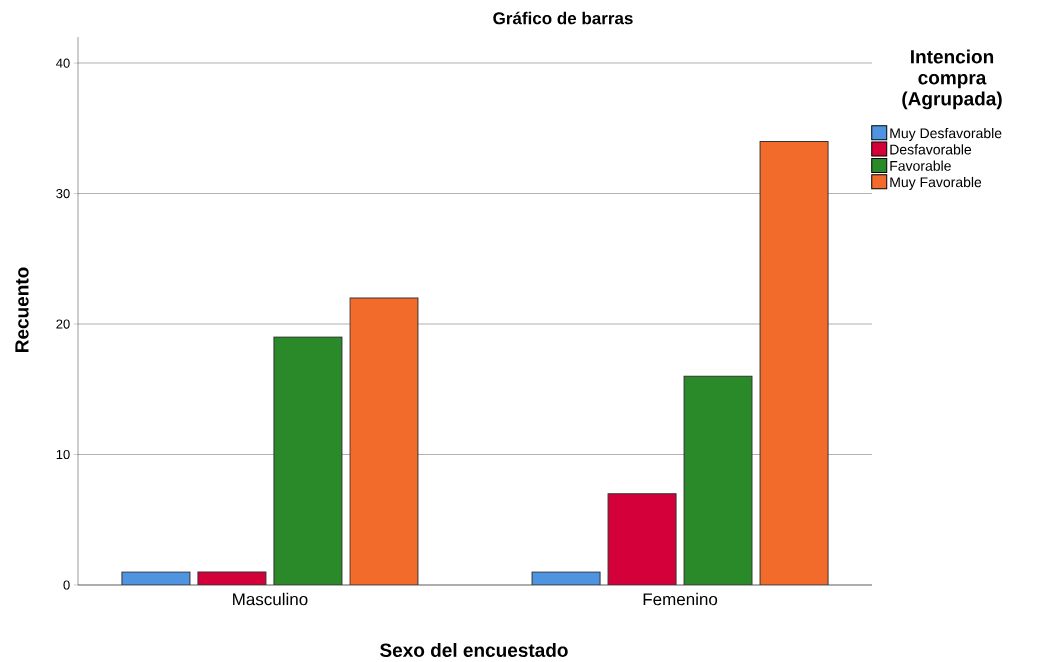 The image size is (1037, 662). What do you see at coordinates (946, 134) in the screenshot?
I see `legend-label: Muy Desfavorable` at bounding box center [946, 134].